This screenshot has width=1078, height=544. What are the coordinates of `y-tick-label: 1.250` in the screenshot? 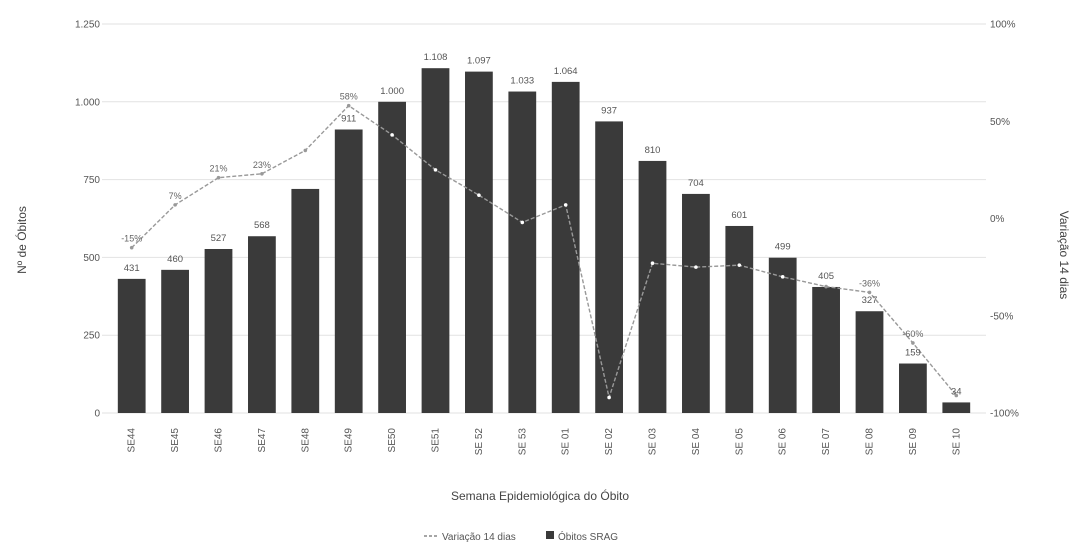 It's located at (87, 25).